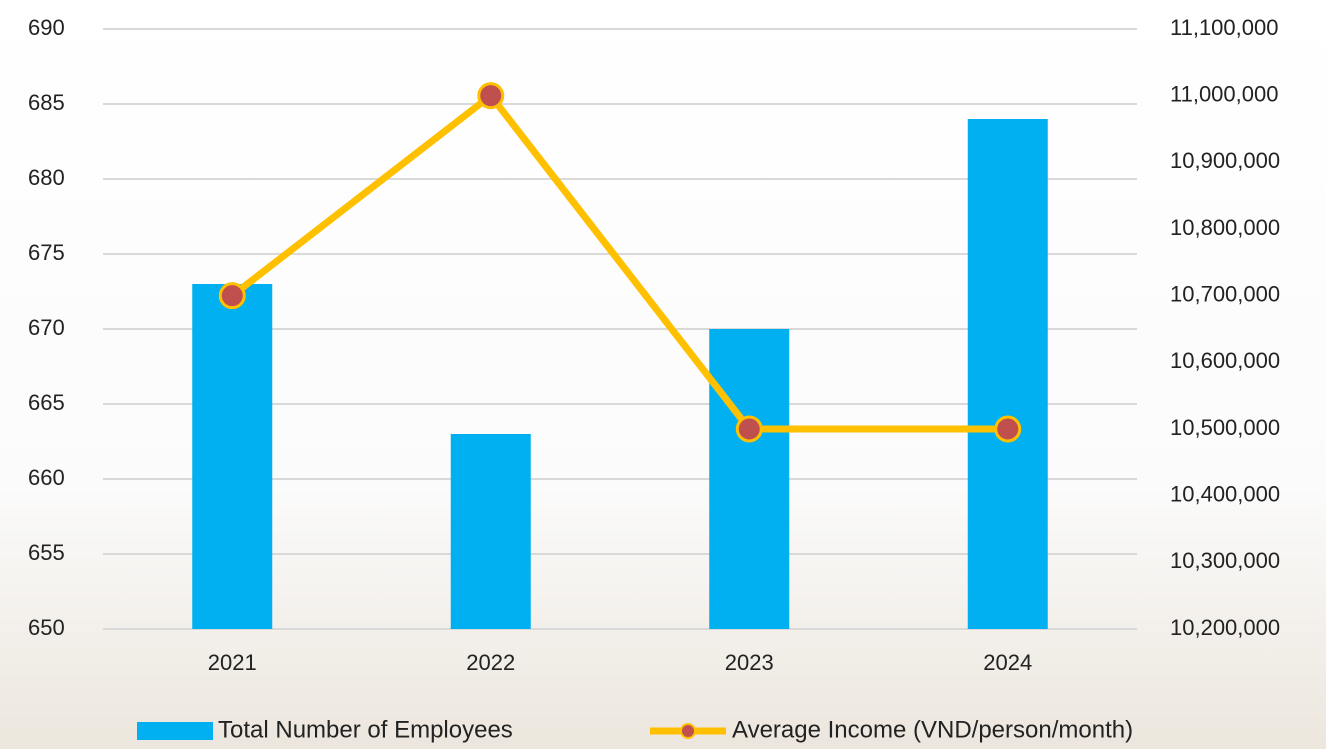 The image size is (1326, 749). I want to click on y-tick-label: 690, so click(46, 27).